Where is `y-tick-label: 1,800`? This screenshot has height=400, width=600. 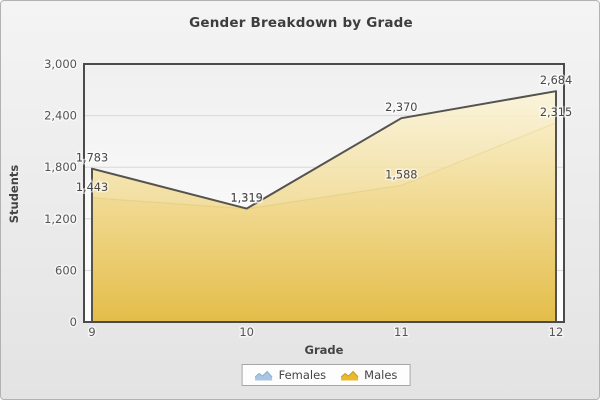
y-tick-label: 1,800 is located at coordinates (60, 167).